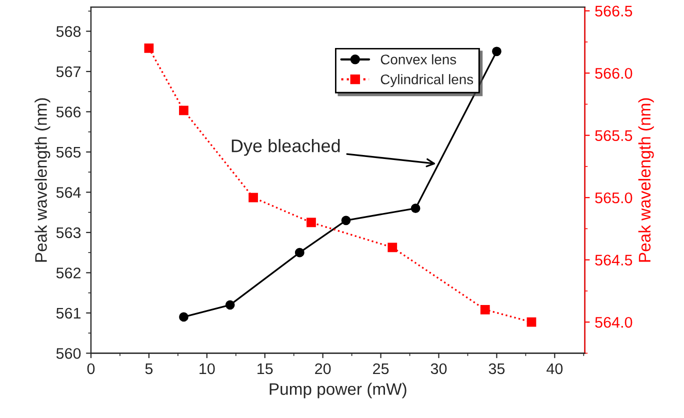  I want to click on x-tick-label: 15, so click(265, 368).